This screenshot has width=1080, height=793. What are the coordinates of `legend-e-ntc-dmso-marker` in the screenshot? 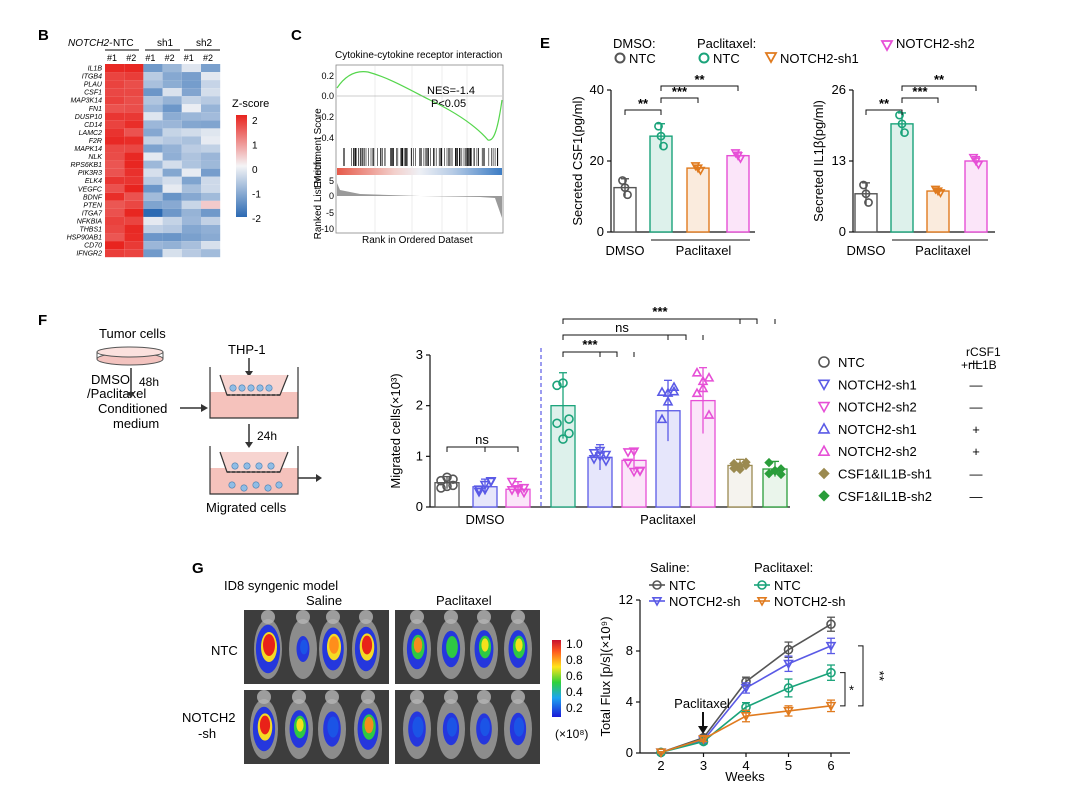 It's located at (620, 58).